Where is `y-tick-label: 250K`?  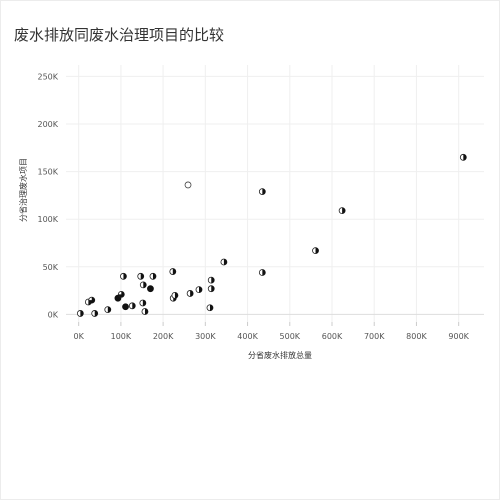 y-tick-label: 250K is located at coordinates (47, 76).